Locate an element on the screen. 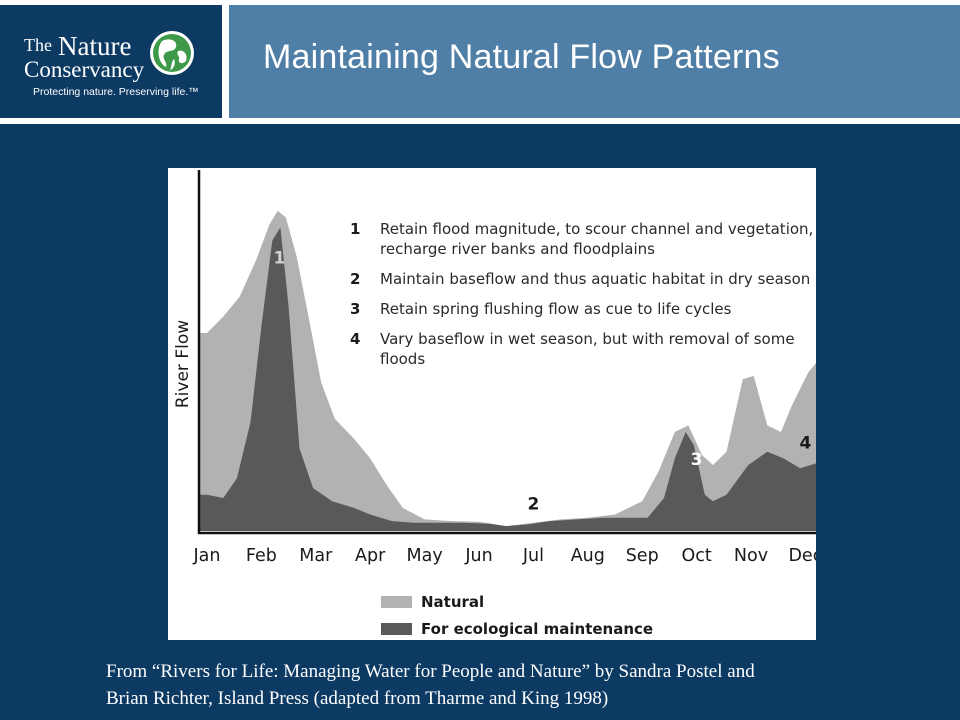 This screenshot has width=960, height=720. annotation-label: 1 is located at coordinates (279, 259).